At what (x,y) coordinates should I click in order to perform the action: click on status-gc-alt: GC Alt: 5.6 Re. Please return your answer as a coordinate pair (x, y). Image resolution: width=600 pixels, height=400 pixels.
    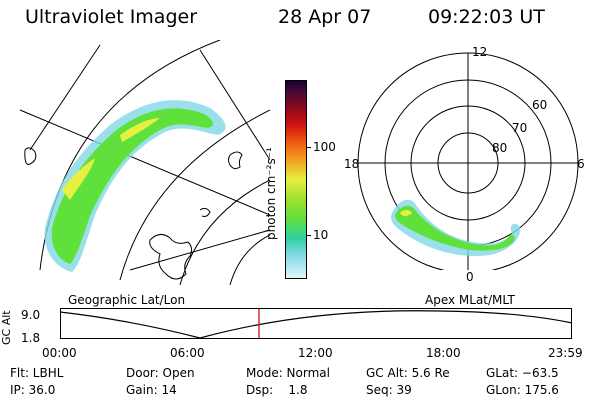
    Looking at the image, I should click on (408, 373).